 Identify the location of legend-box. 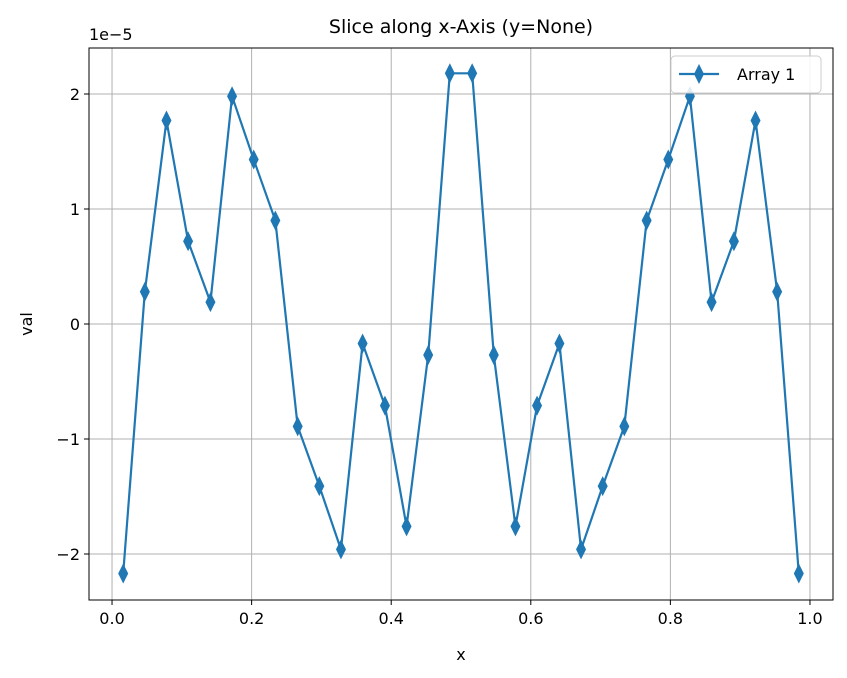
(746, 74).